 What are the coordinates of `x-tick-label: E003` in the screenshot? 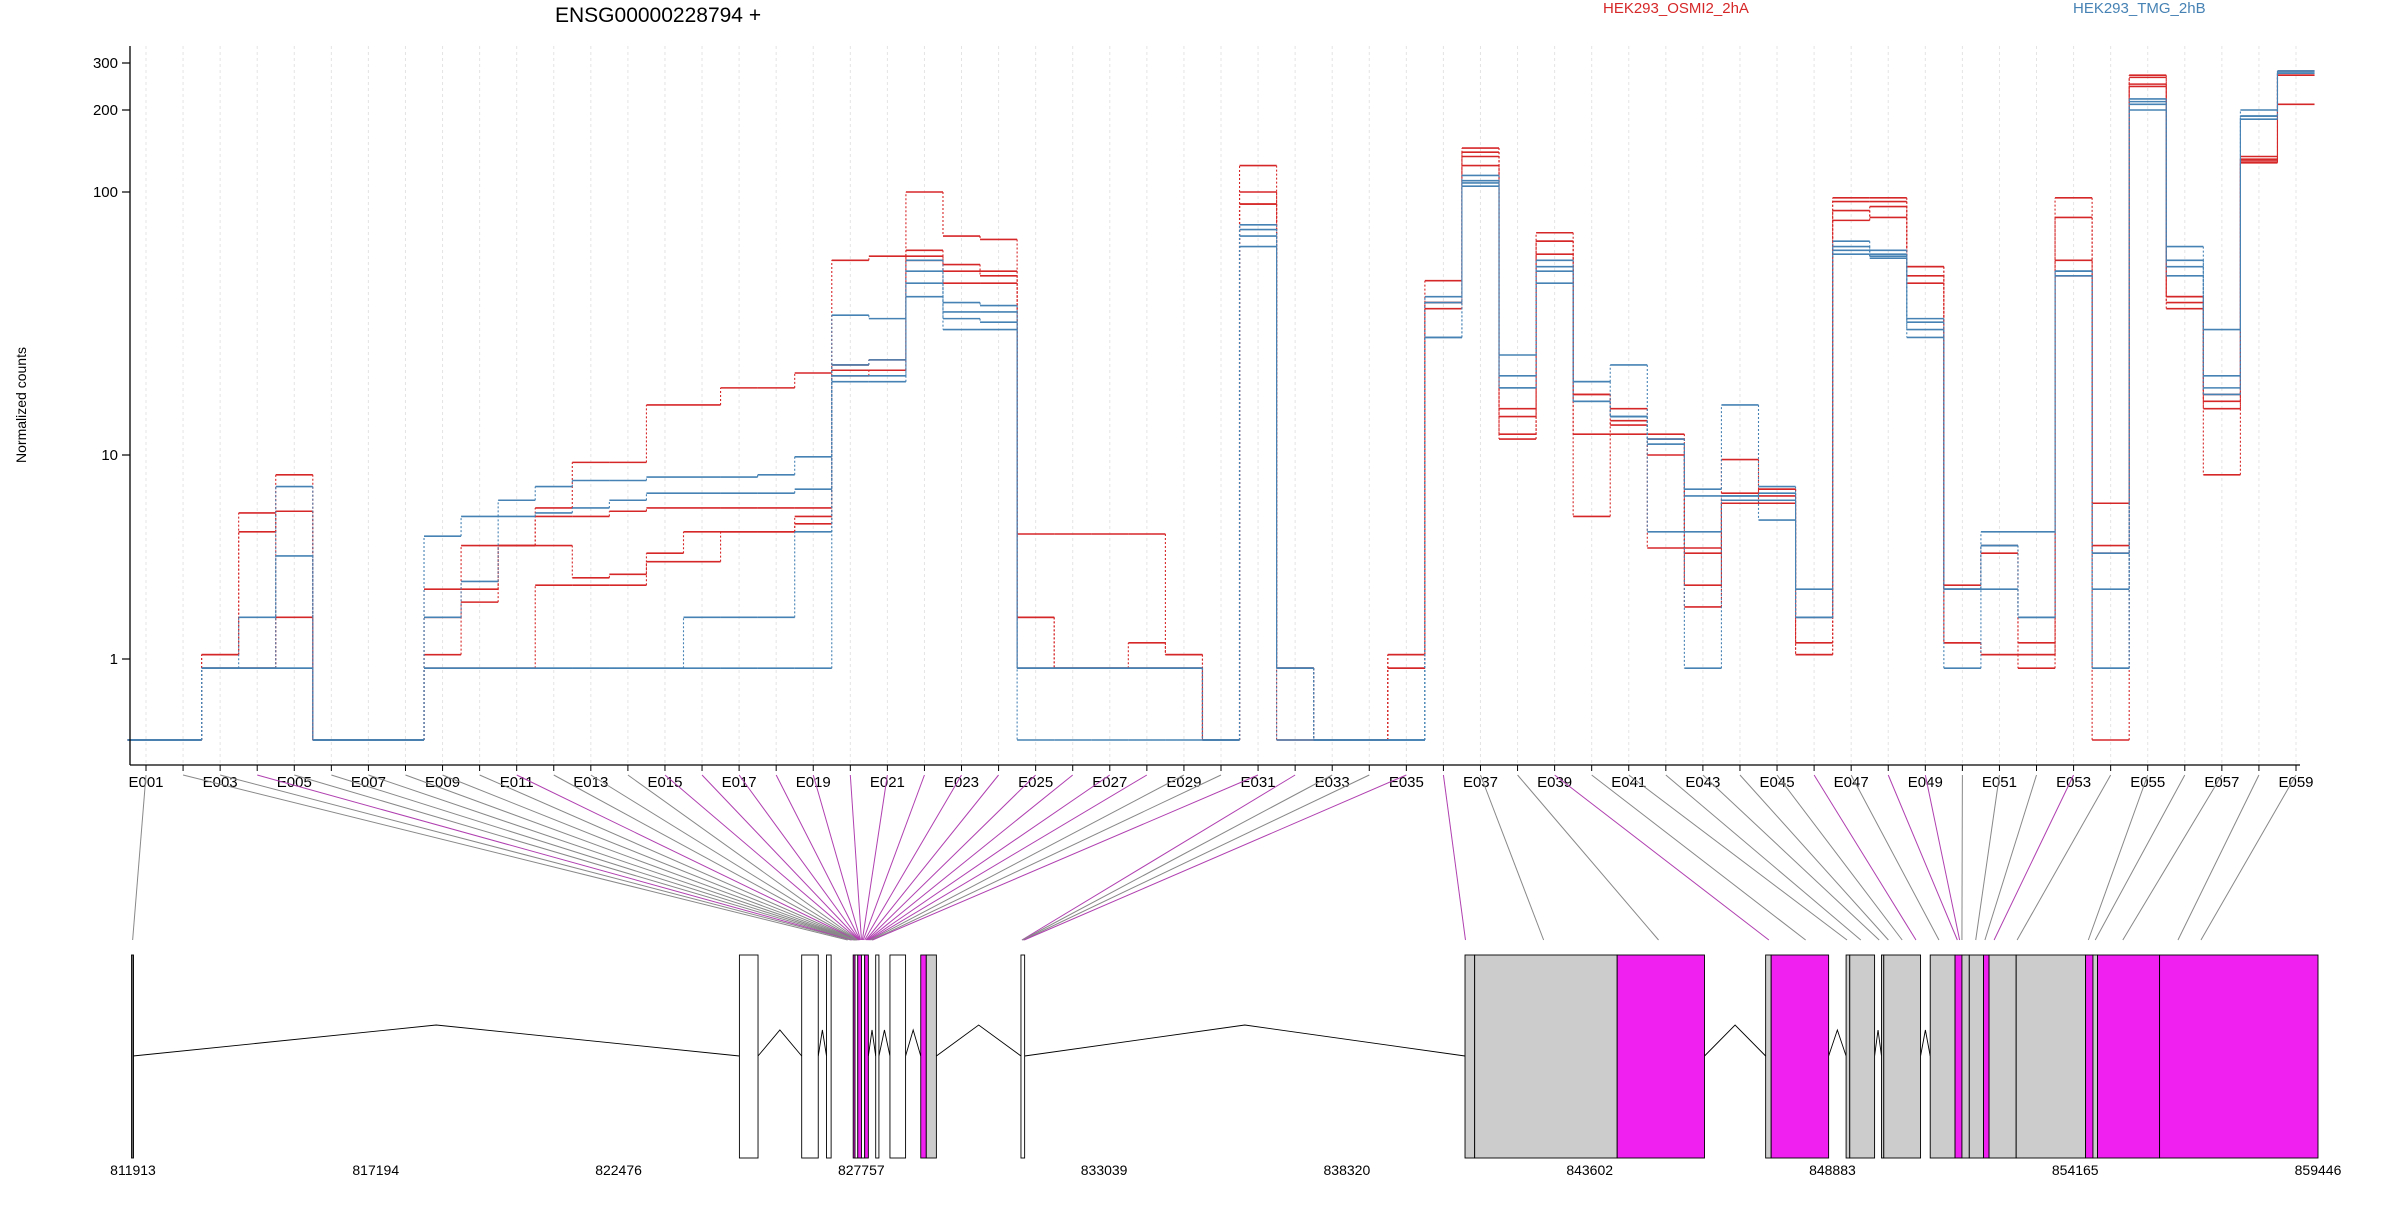 It's located at (220, 782).